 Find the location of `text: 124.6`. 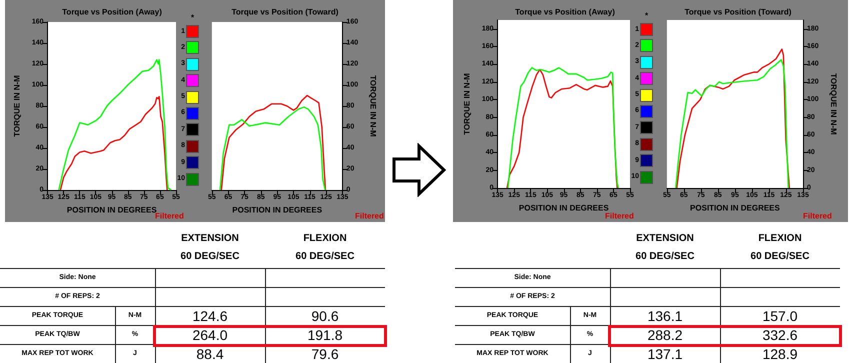

text: 124.6 is located at coordinates (210, 315).